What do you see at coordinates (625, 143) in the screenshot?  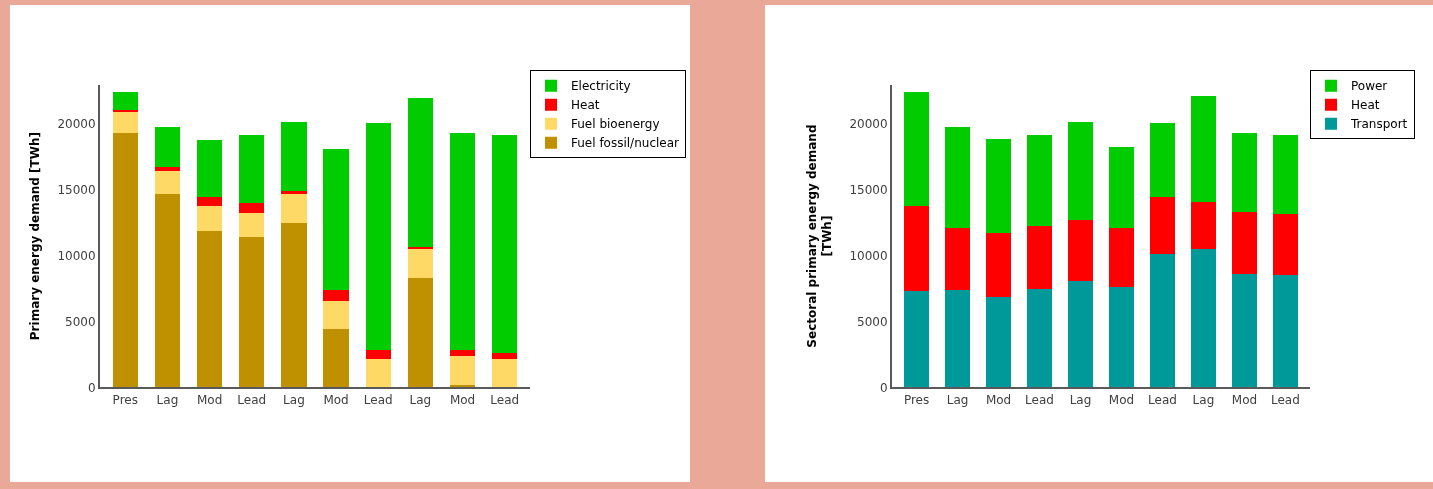 I see `legend-label: Fuel fossil/nuclear` at bounding box center [625, 143].